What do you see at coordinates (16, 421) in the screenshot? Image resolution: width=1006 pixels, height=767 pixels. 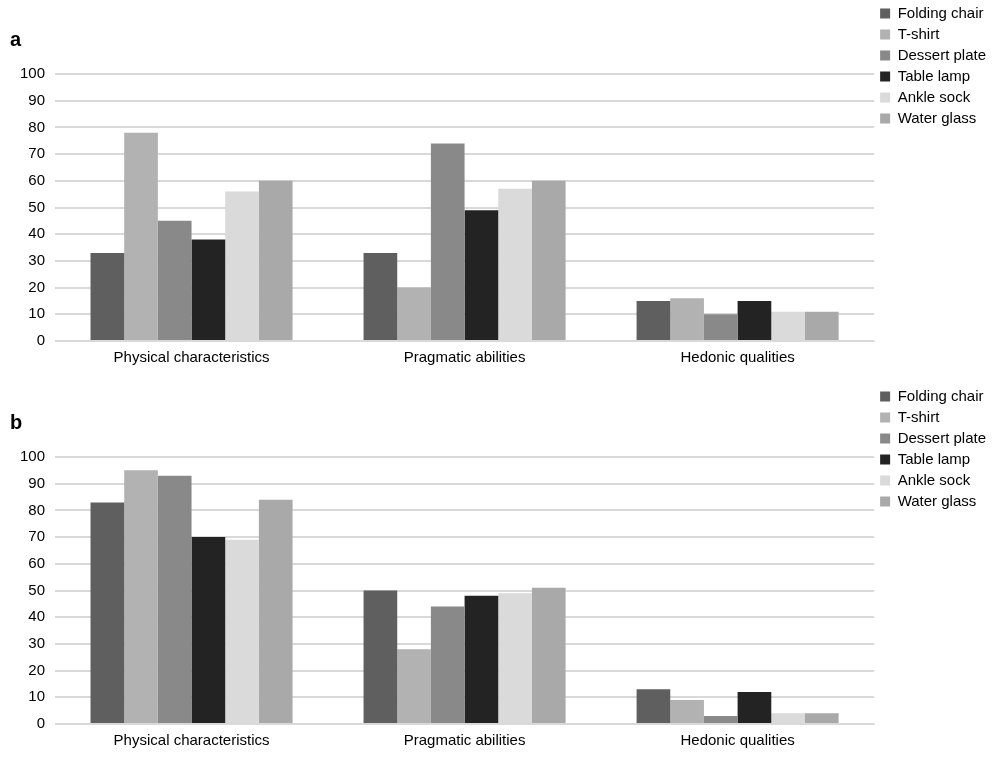 I see `chart-title: b` at bounding box center [16, 421].